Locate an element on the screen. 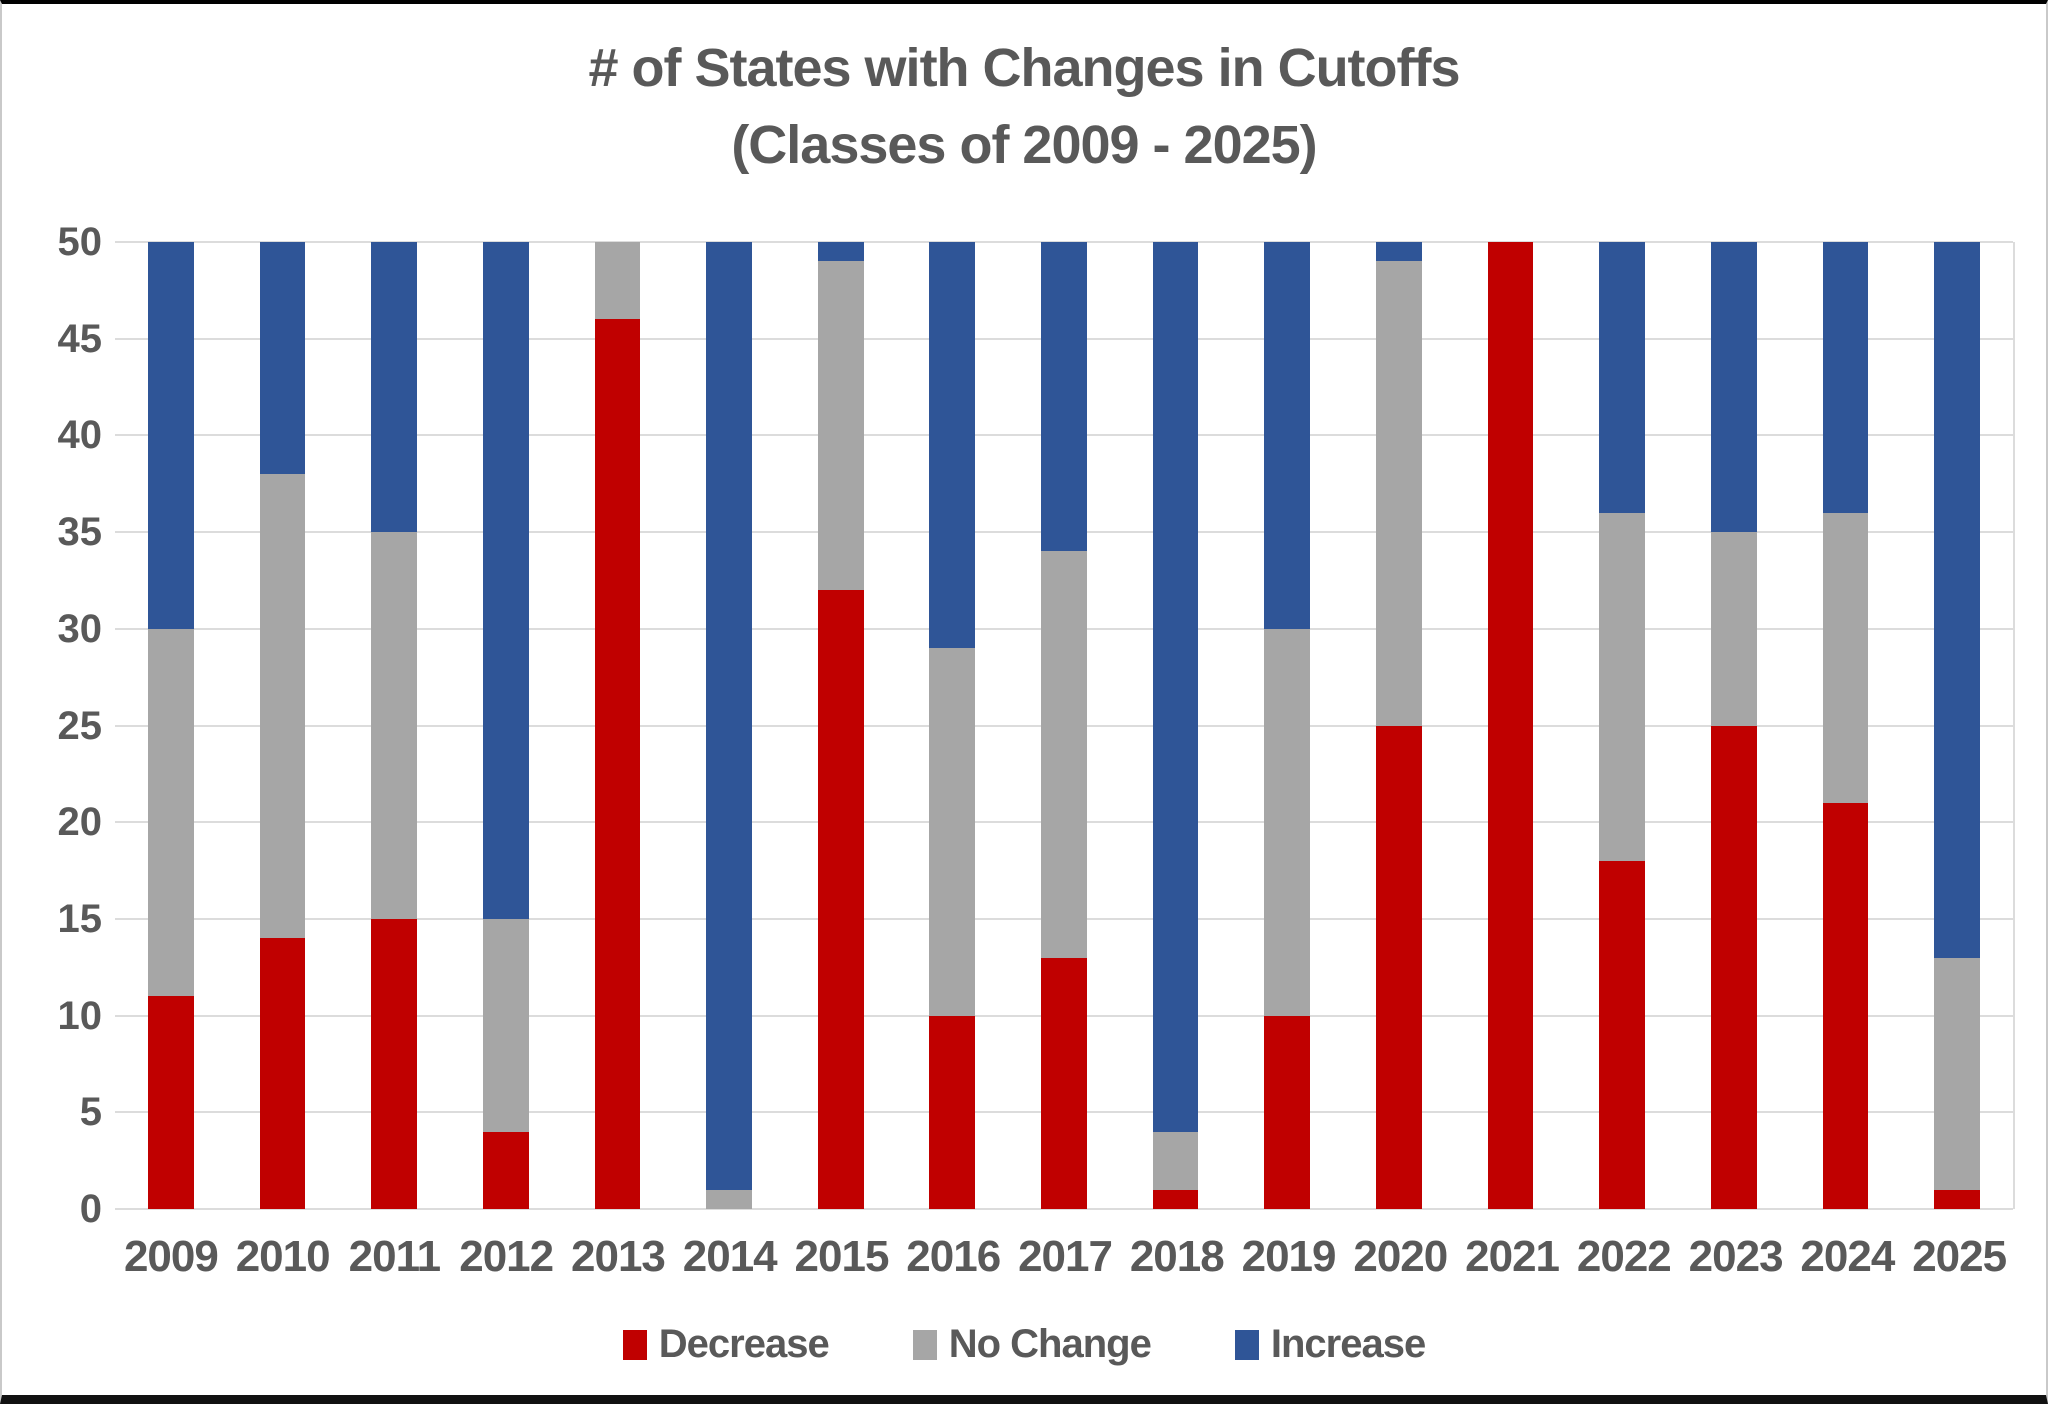  y-tick-label-40: 40 is located at coordinates (80, 435).